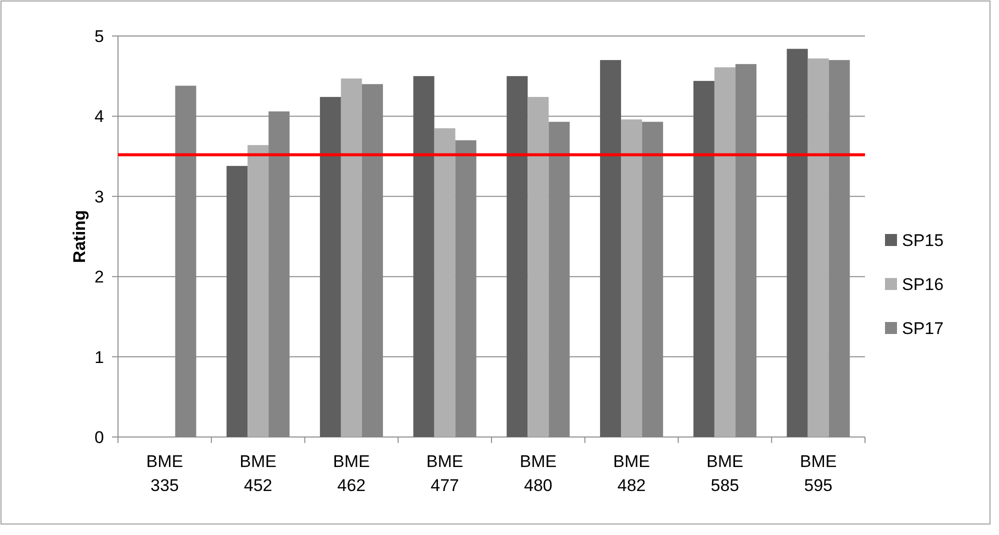  Describe the element at coordinates (99, 357) in the screenshot. I see `y-tick-label: 1` at that location.